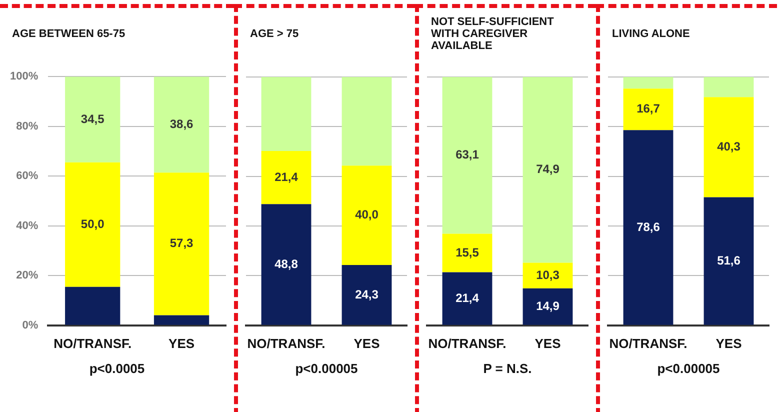 The image size is (778, 412). Describe the element at coordinates (27, 176) in the screenshot. I see `y-tick-label: 60%` at that location.